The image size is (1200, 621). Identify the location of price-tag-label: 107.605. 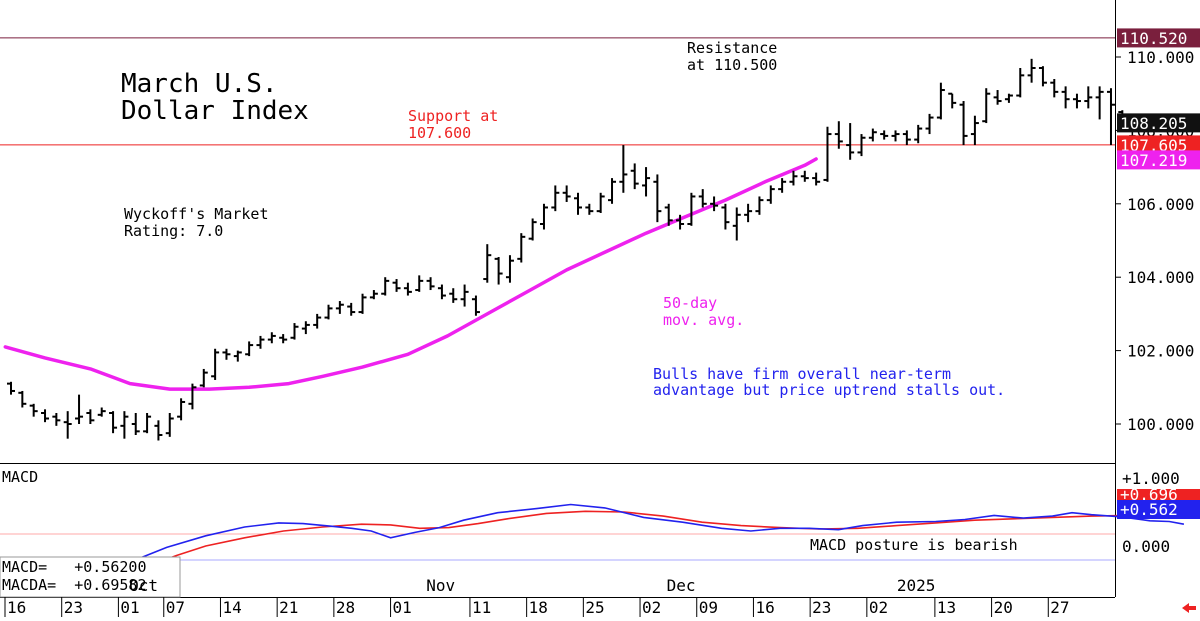
(1153, 145).